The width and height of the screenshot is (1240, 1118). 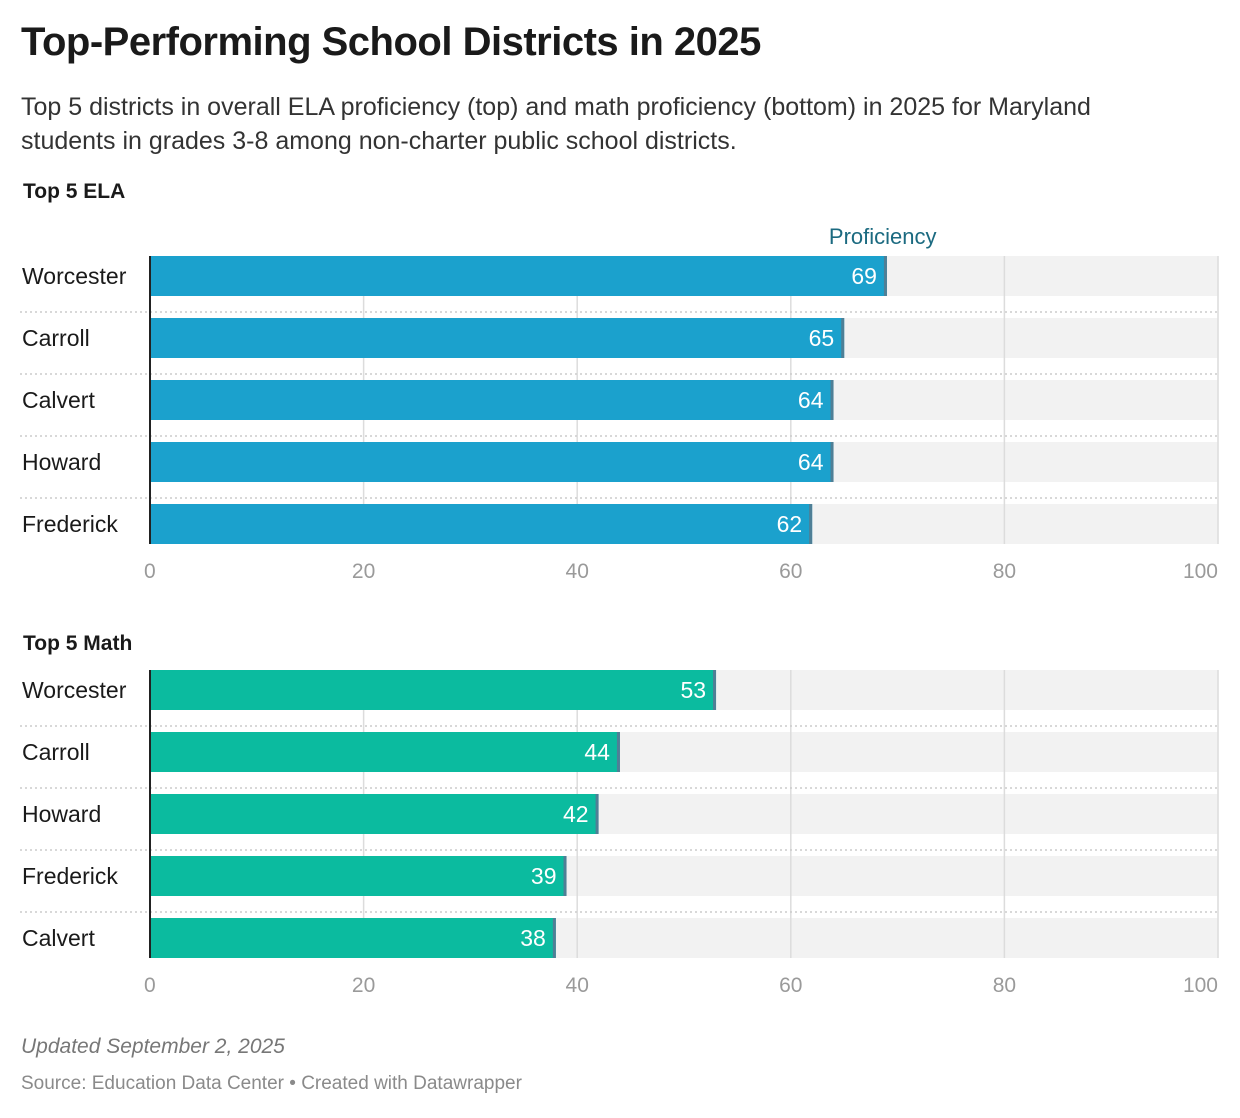 What do you see at coordinates (533, 938) in the screenshot?
I see `data-label: 38` at bounding box center [533, 938].